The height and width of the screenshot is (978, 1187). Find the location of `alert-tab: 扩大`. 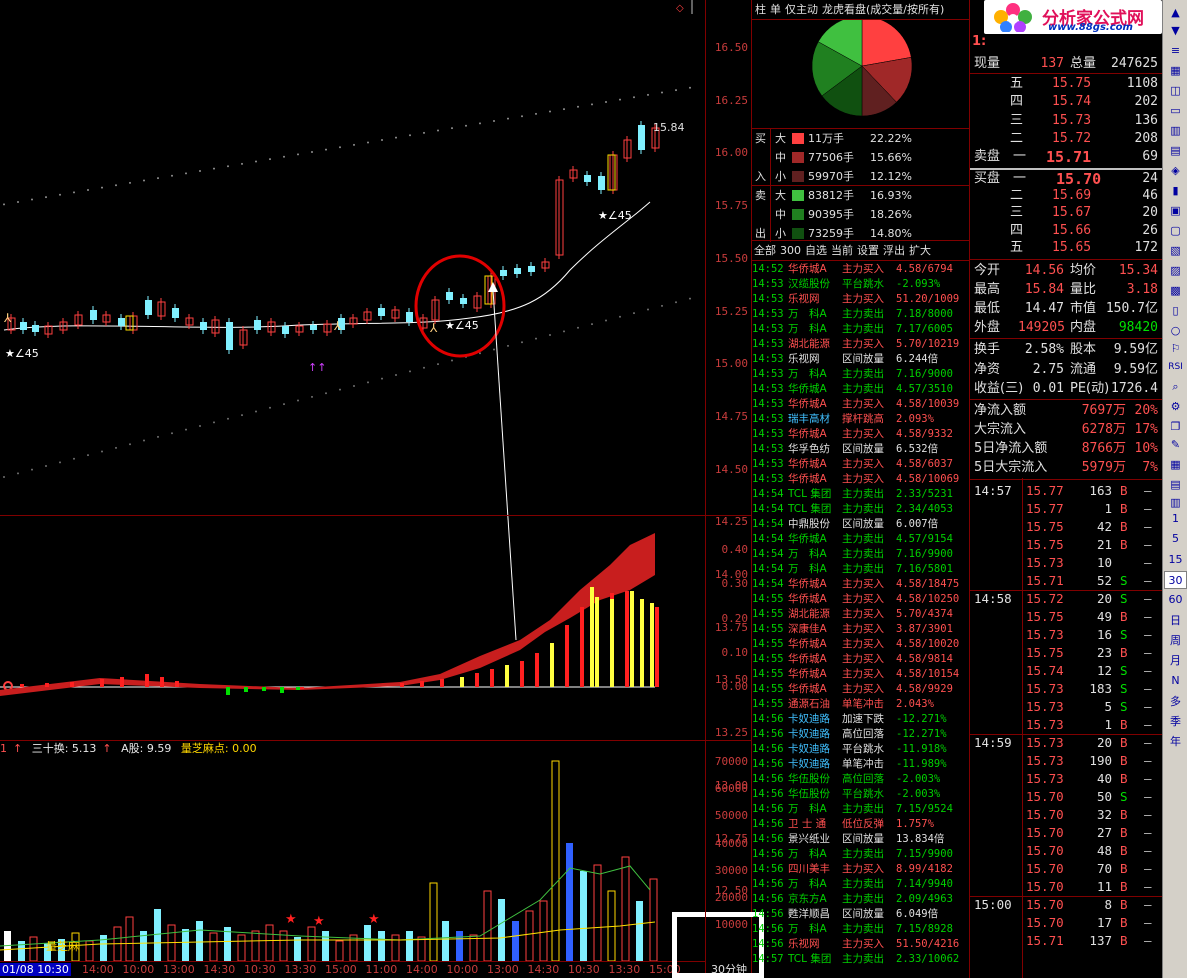

alert-tab: 扩大 is located at coordinates (920, 250).